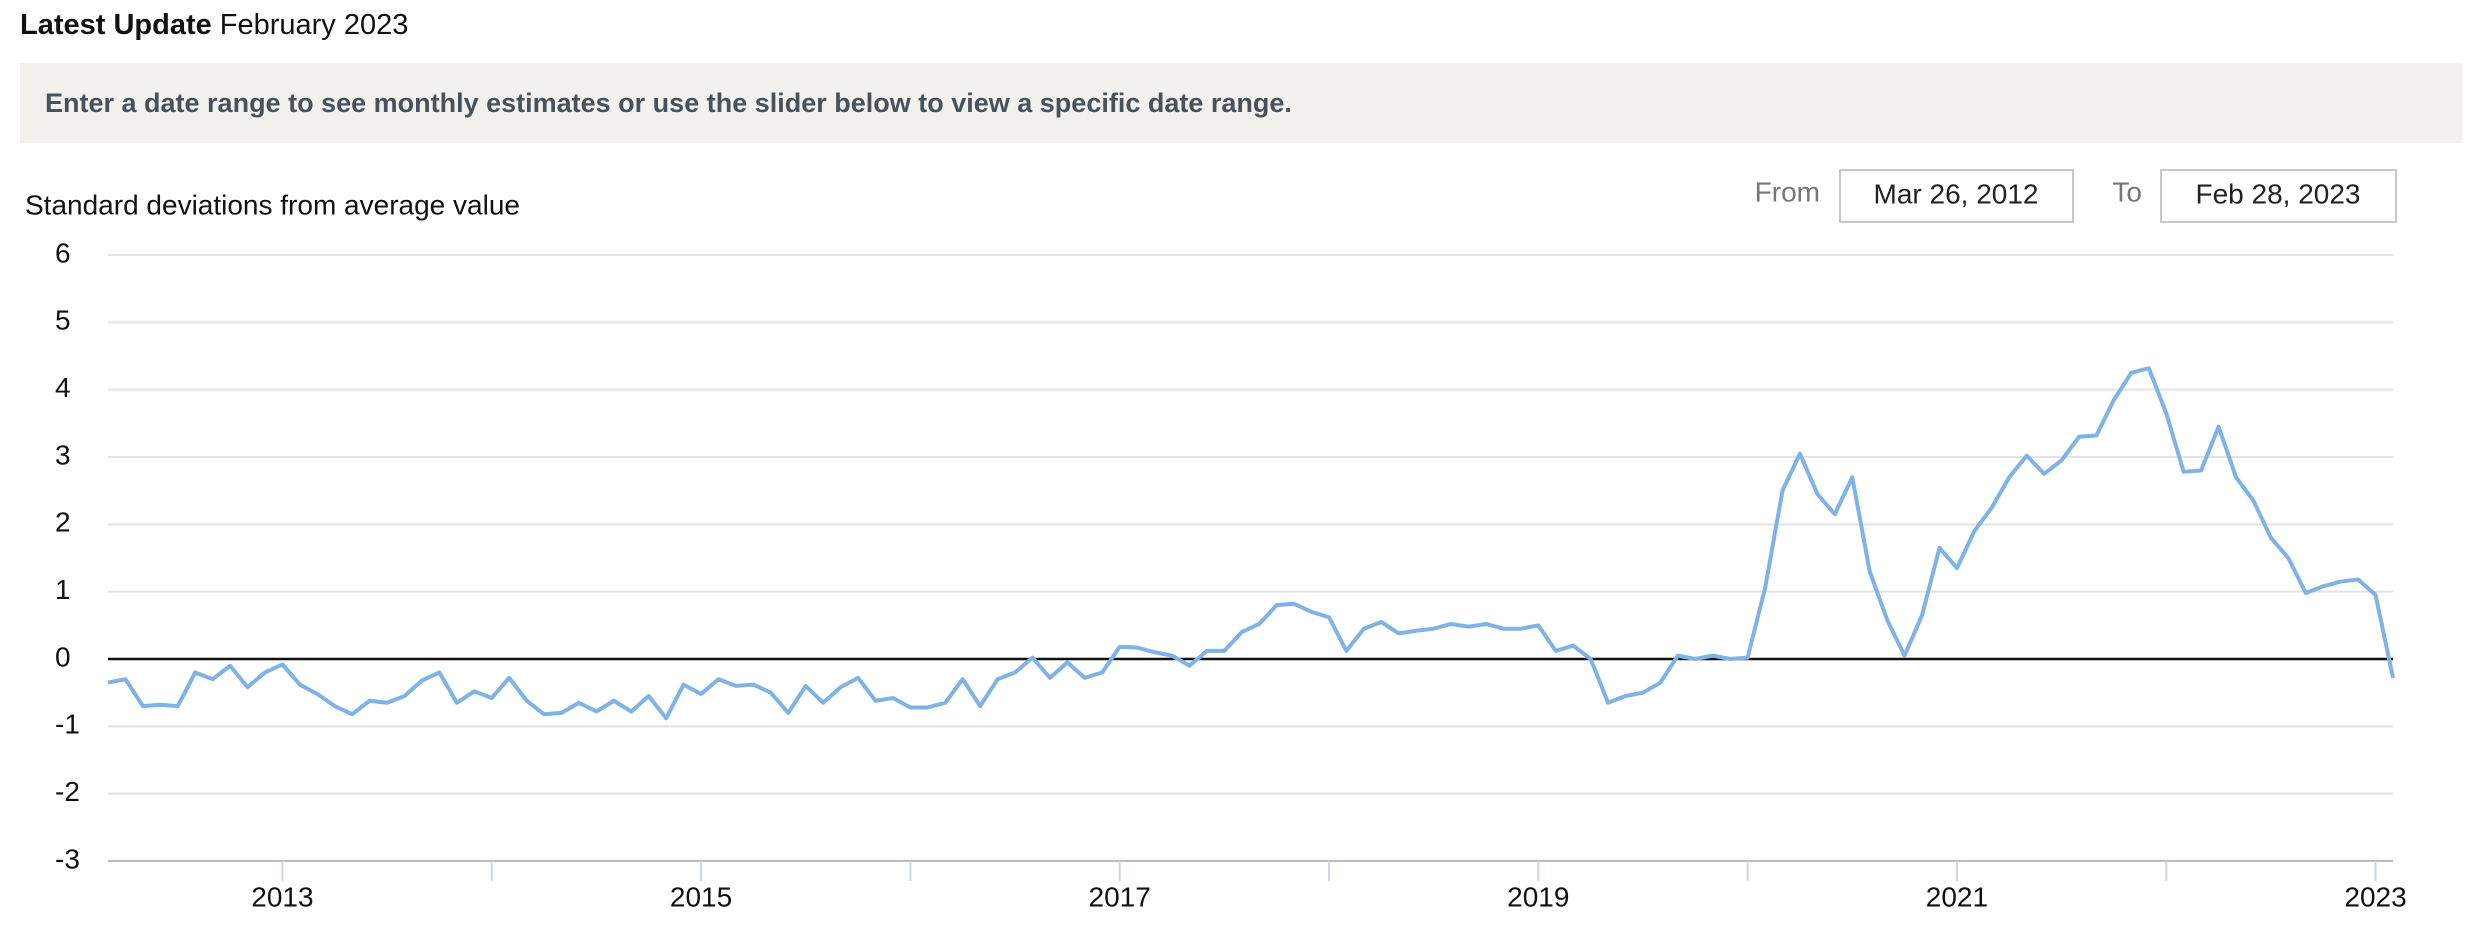  What do you see at coordinates (1538, 896) in the screenshot?
I see `x-tick-label: 2019` at bounding box center [1538, 896].